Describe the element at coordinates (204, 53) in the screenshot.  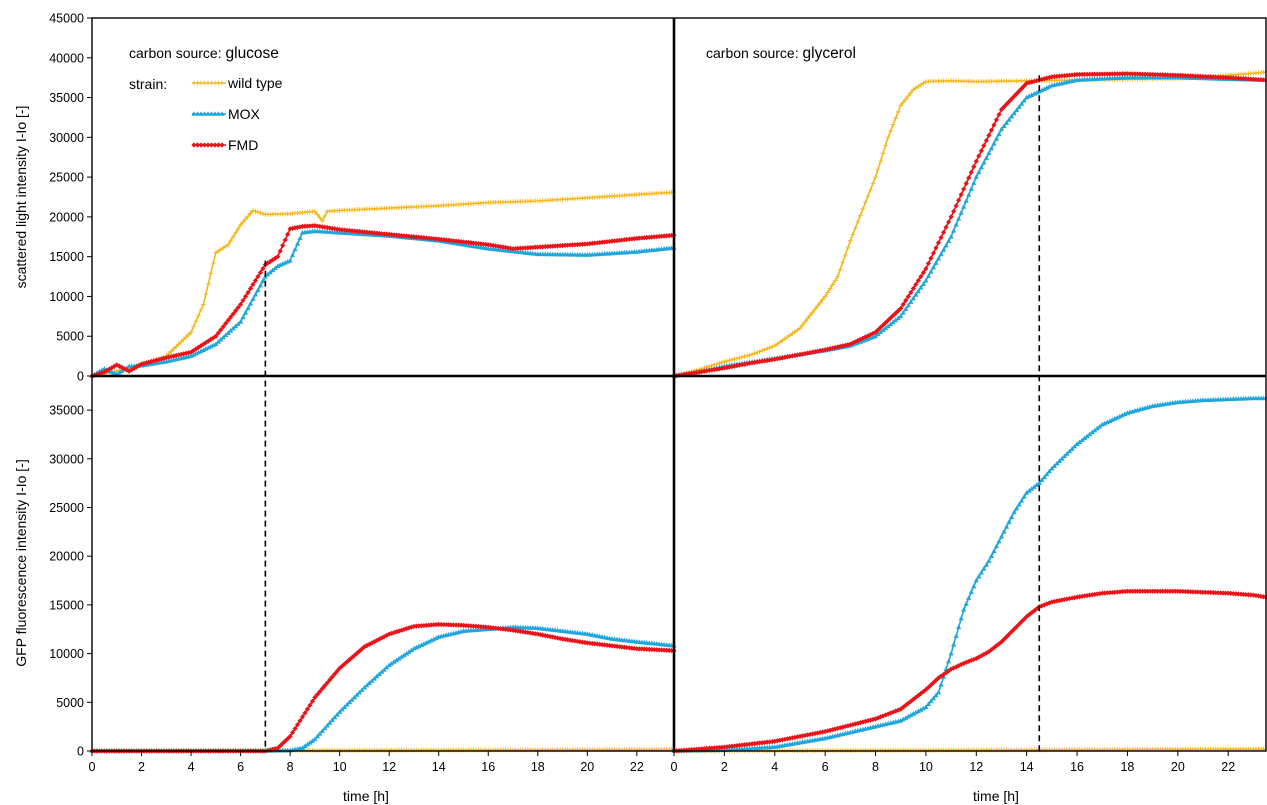
I see `panel-annotation-glucose: carbon source: glucose` at that location.